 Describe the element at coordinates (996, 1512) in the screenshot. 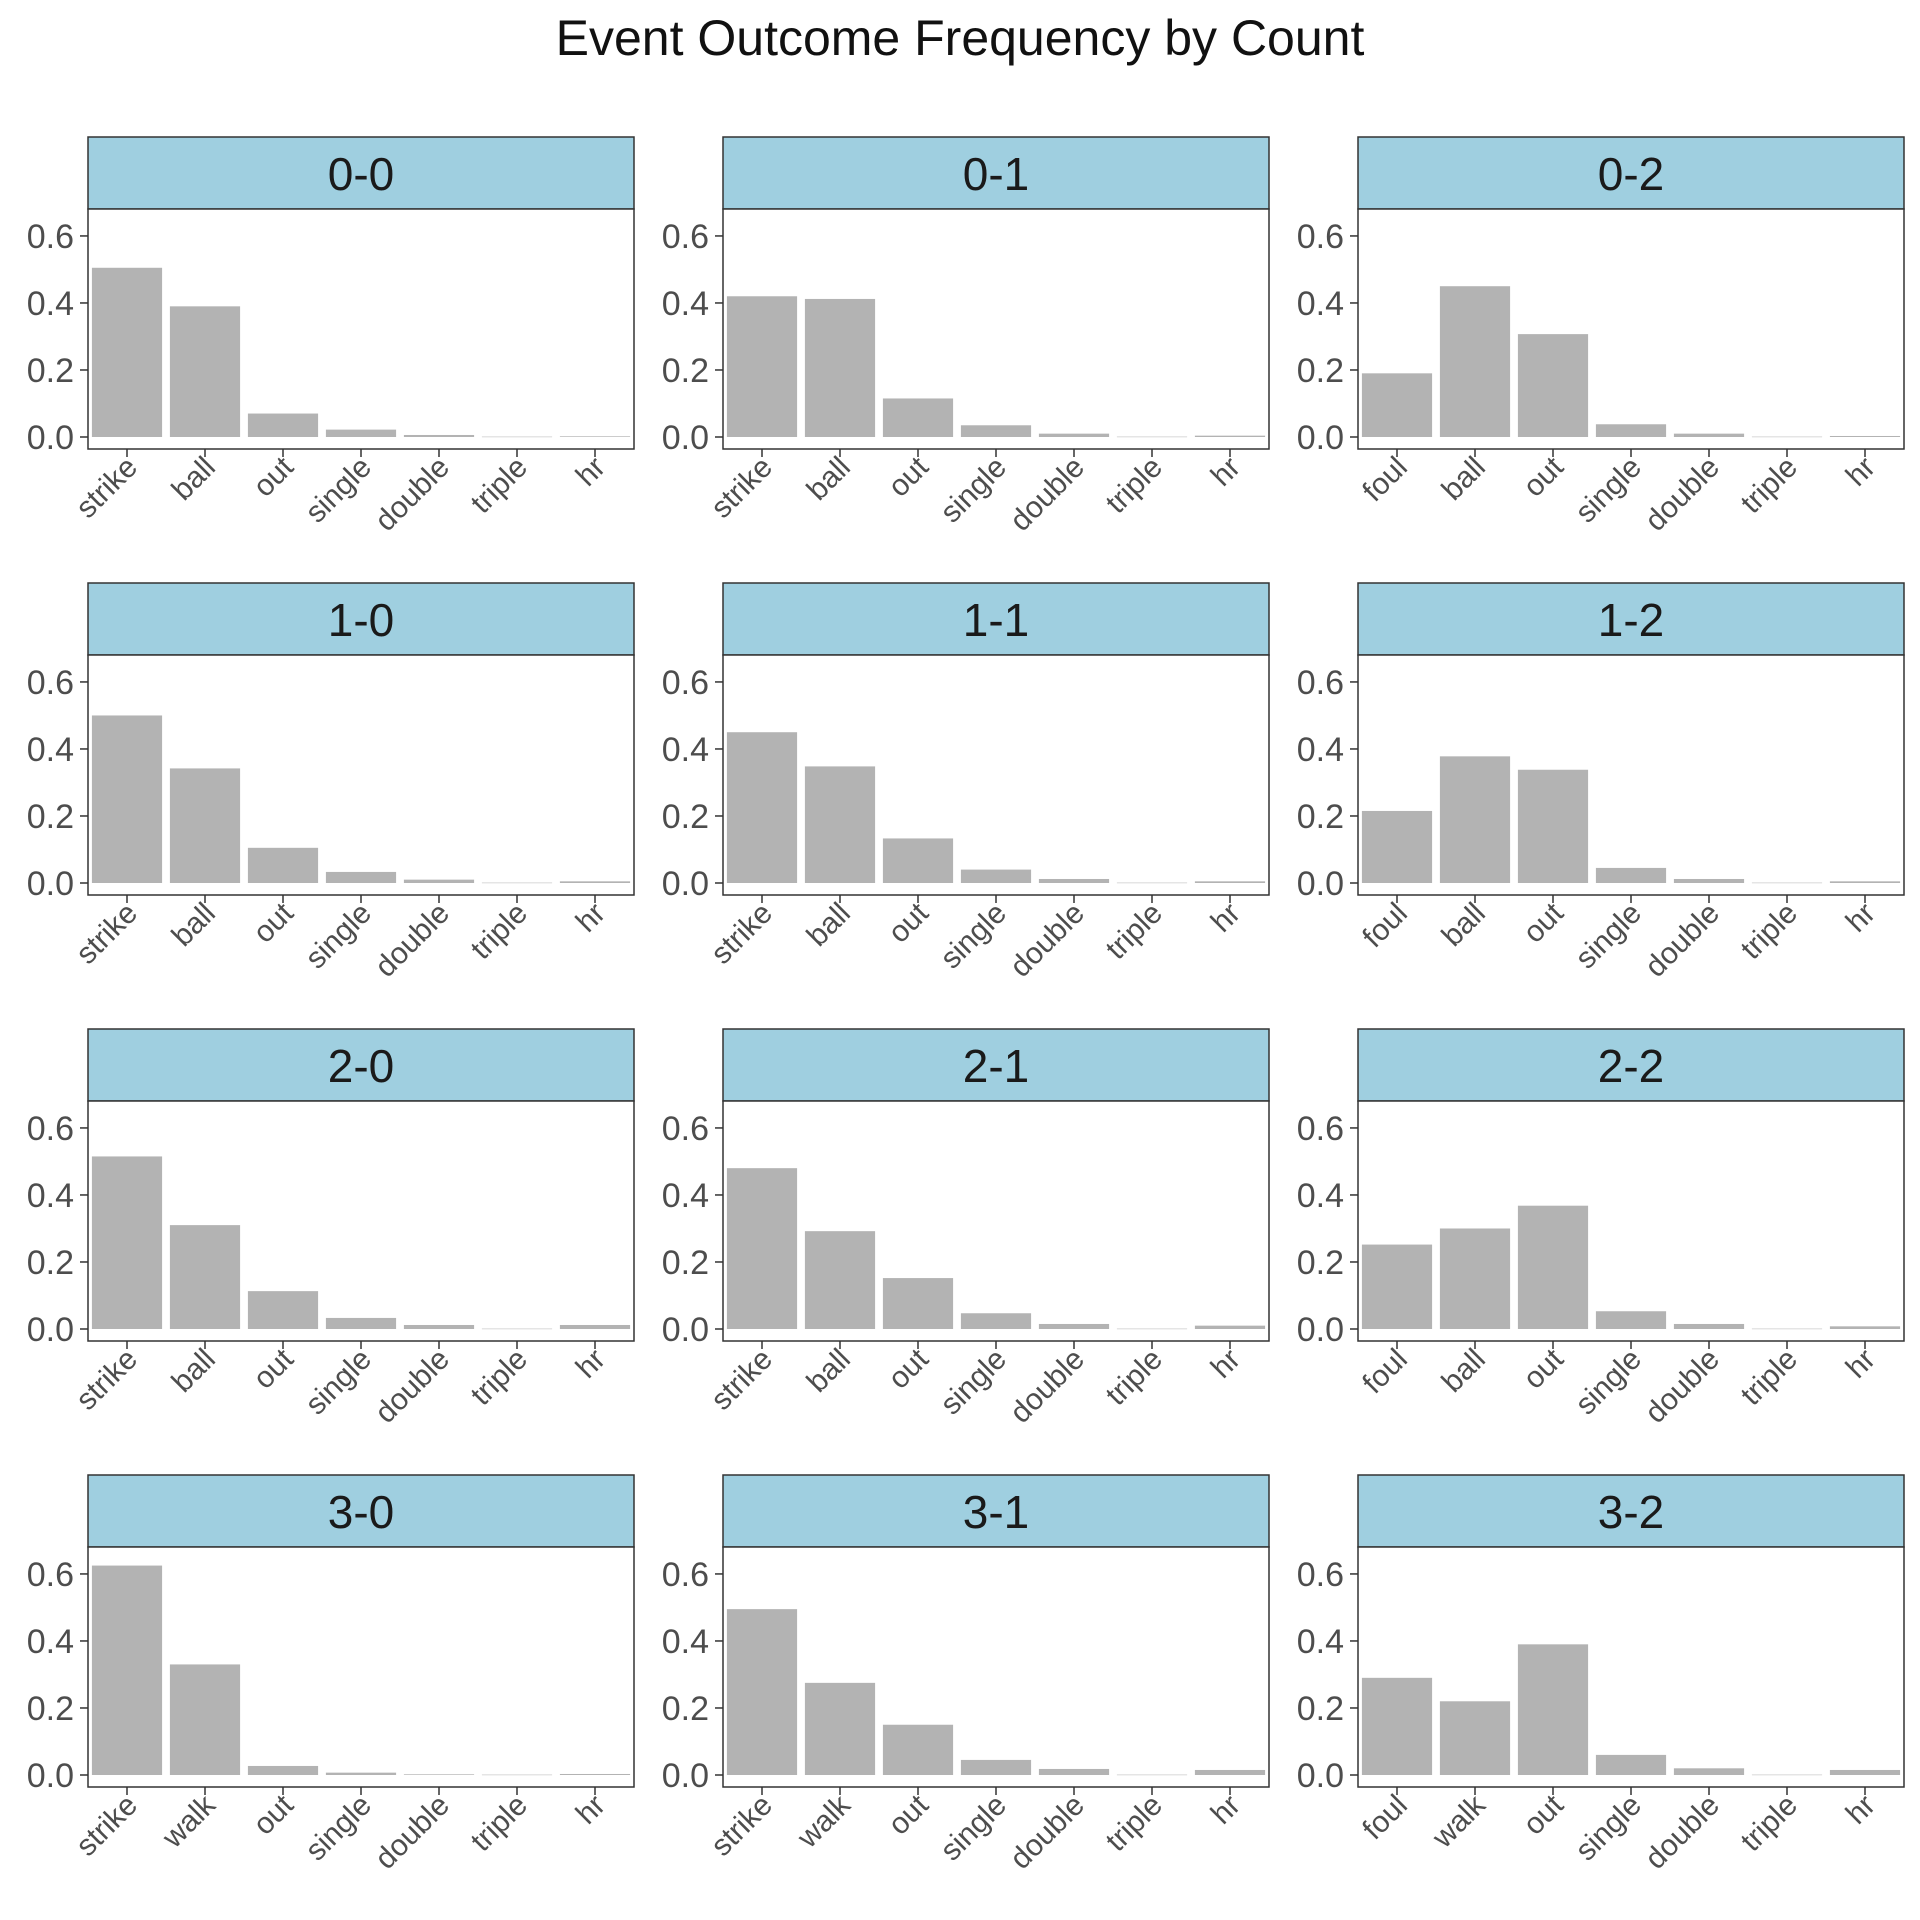

I see `facet-label: 3-1` at that location.